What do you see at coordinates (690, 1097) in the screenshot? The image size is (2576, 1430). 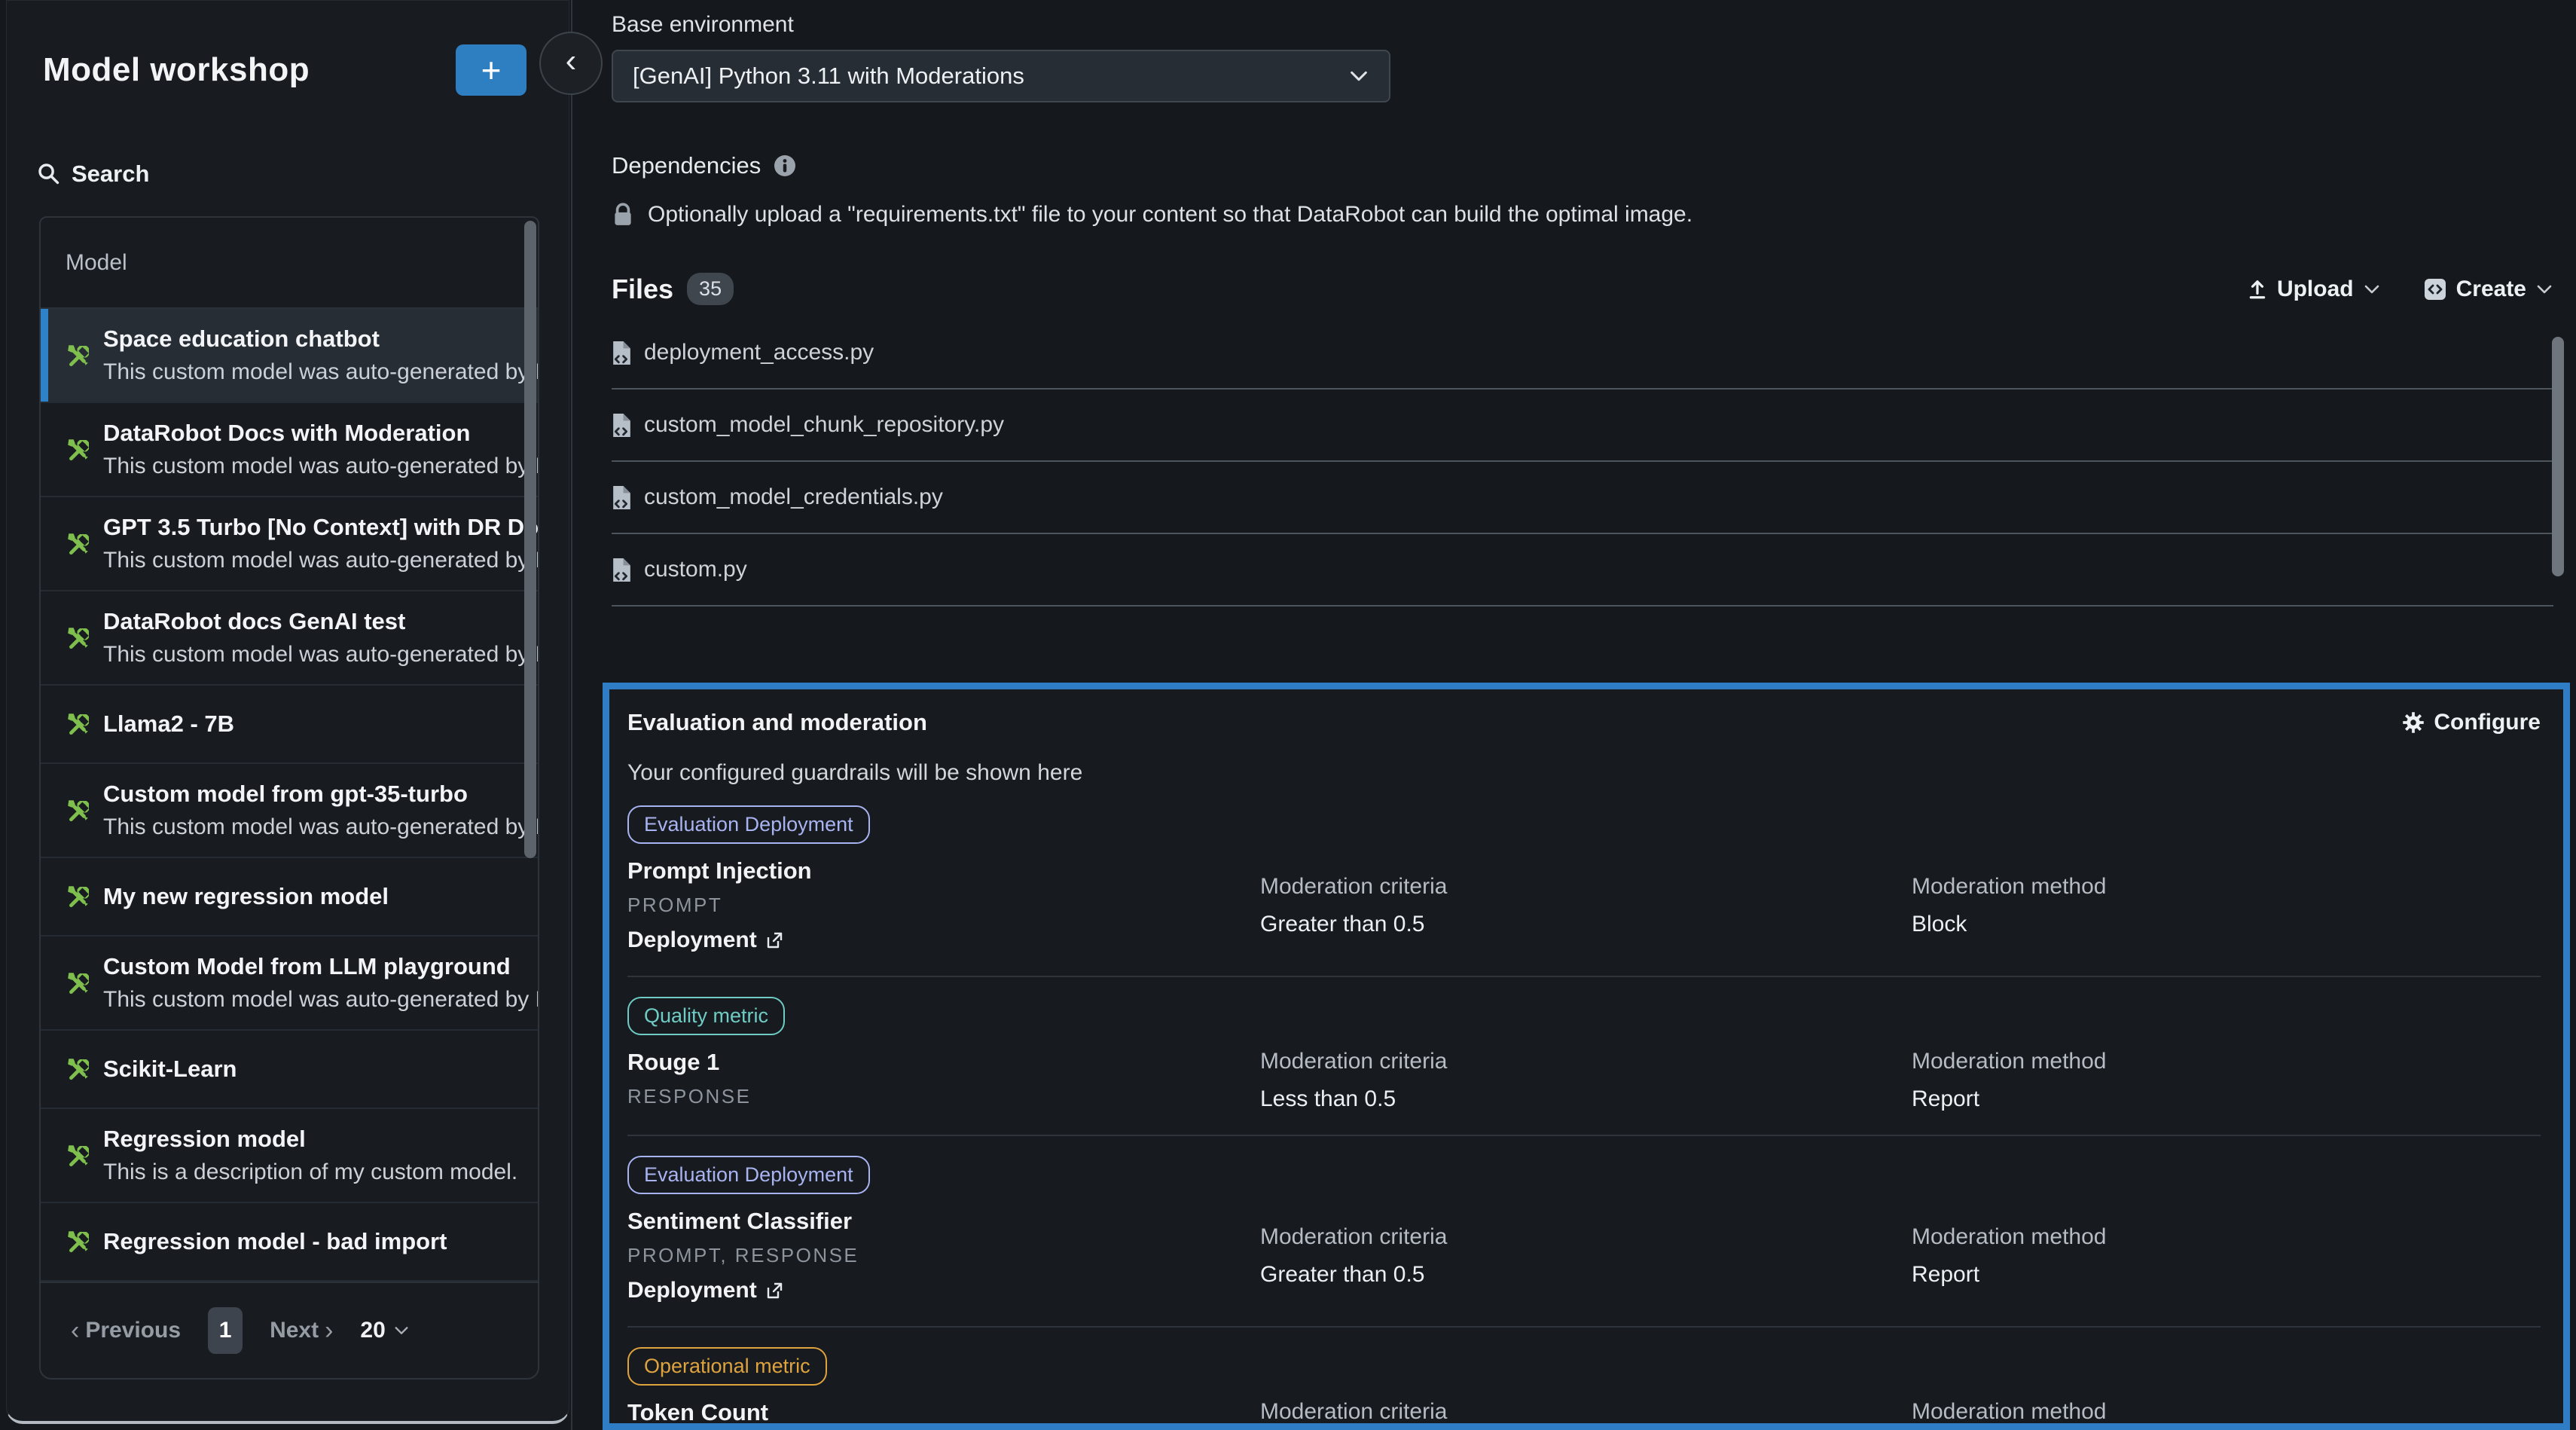 I see `guardrail-applies: RESPONSE` at bounding box center [690, 1097].